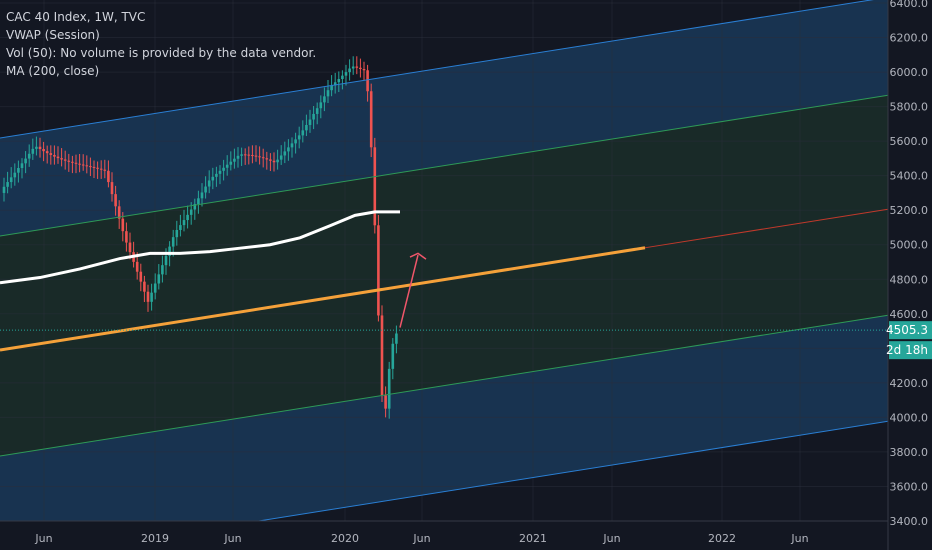 This screenshot has height=550, width=932. I want to click on time-tick-label: 2019, so click(155, 538).